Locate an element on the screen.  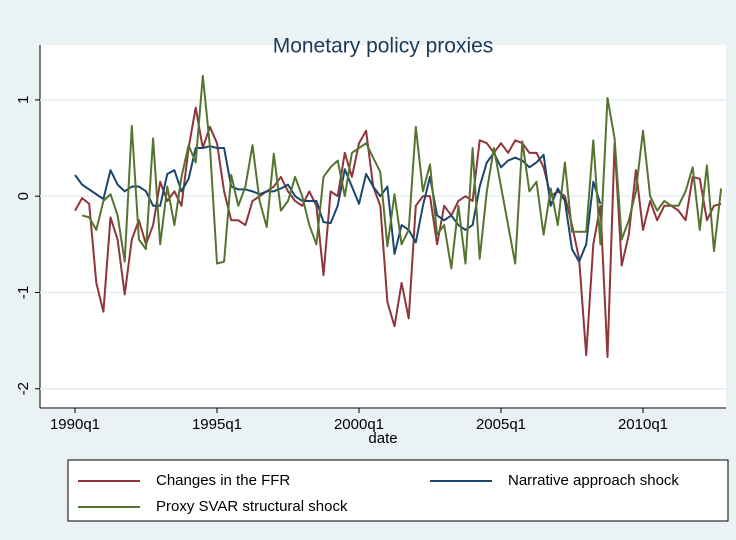
x-tick-label: 2010q1 is located at coordinates (643, 424).